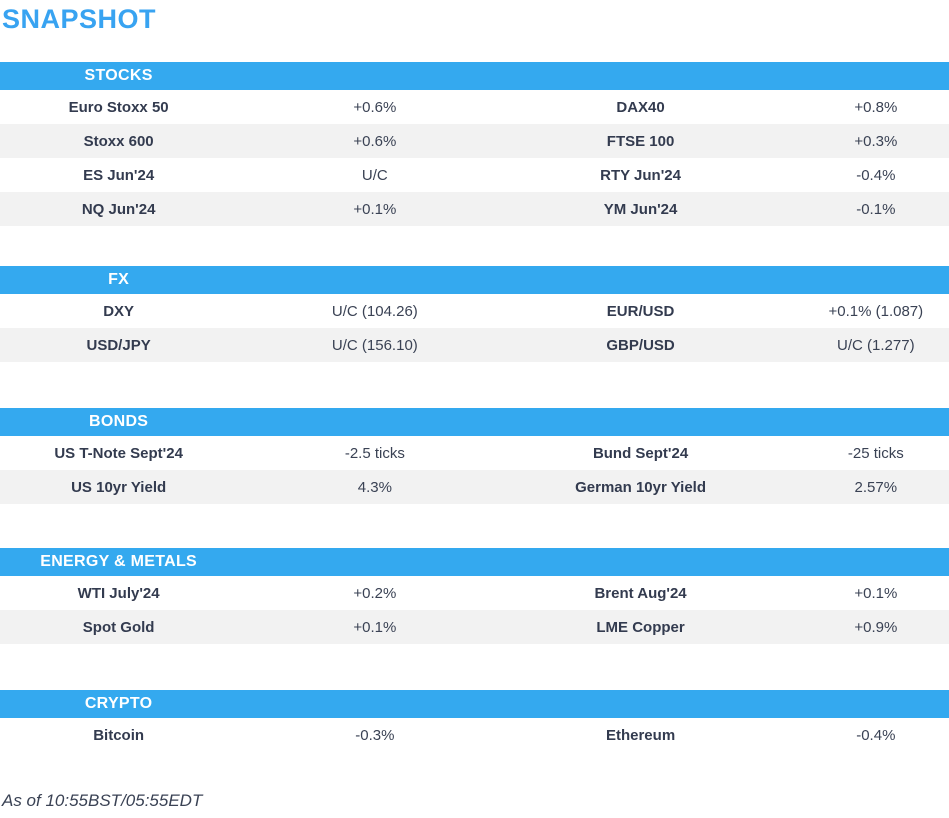  Describe the element at coordinates (876, 209) in the screenshot. I see `instrument-value: -0.1%` at that location.